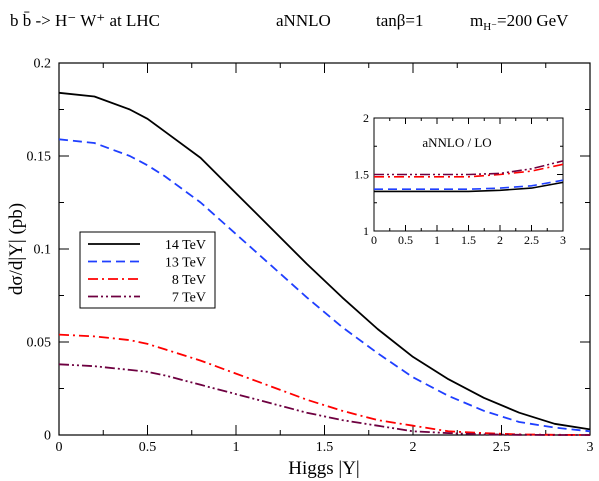  I want to click on inset-title: aNNLO / LO, so click(456, 142).